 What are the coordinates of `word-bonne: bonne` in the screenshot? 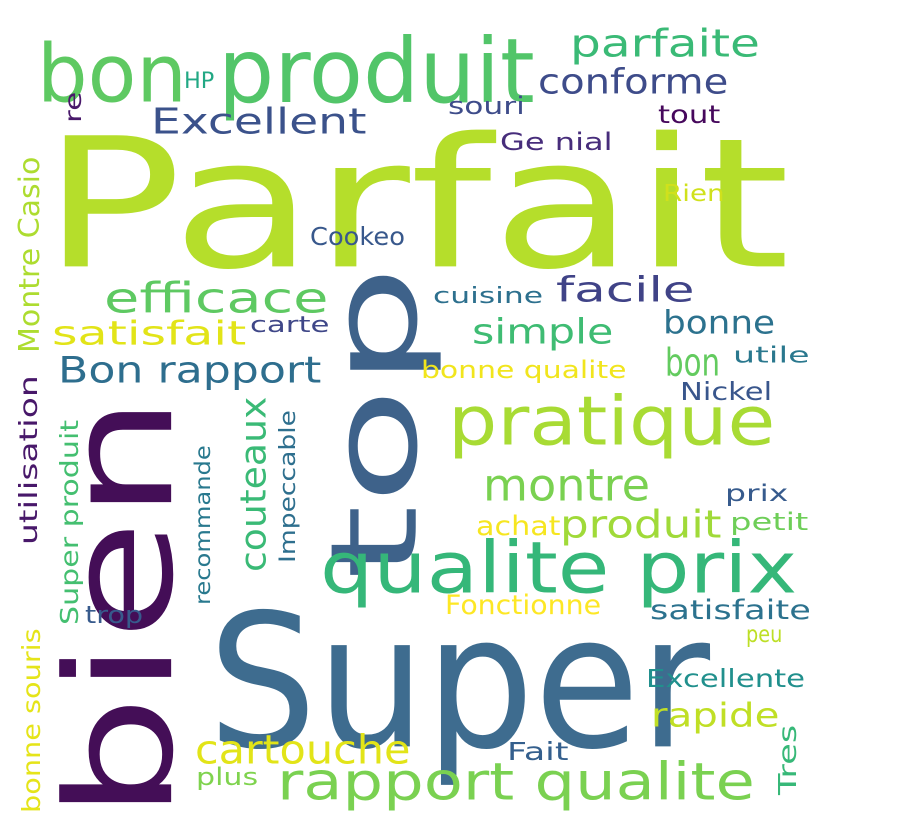 It's located at (719, 322).